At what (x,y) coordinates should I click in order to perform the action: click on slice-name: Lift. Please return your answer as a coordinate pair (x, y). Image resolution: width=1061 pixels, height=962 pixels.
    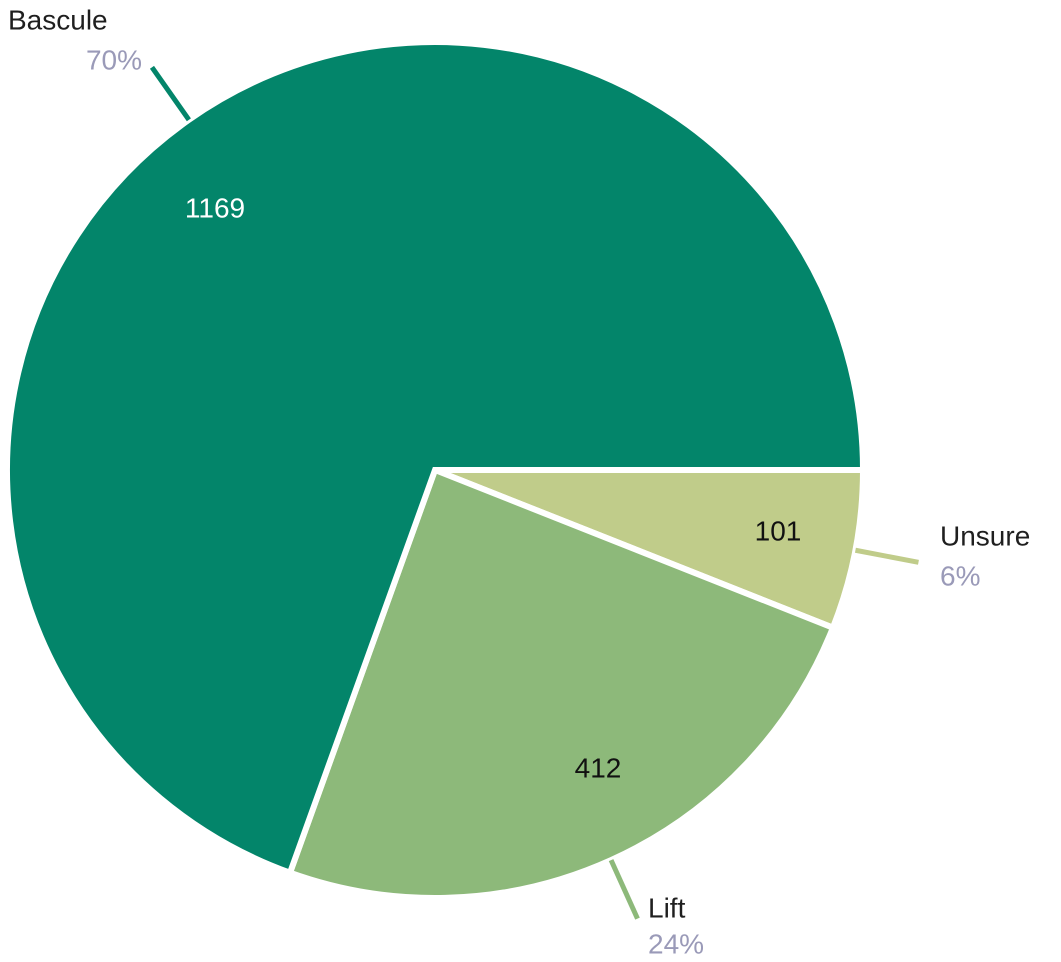
    Looking at the image, I should click on (667, 907).